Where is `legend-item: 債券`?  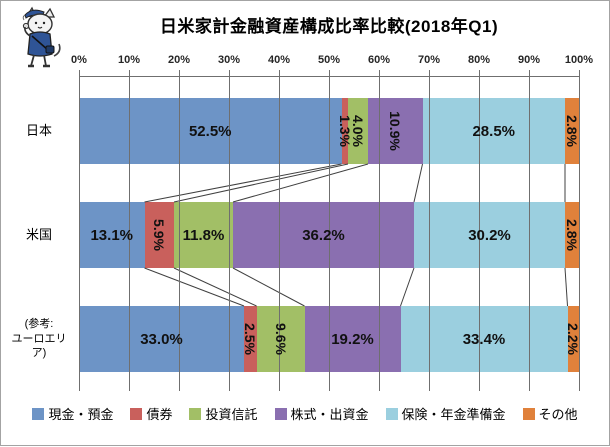
legend-item: 債券 is located at coordinates (151, 413).